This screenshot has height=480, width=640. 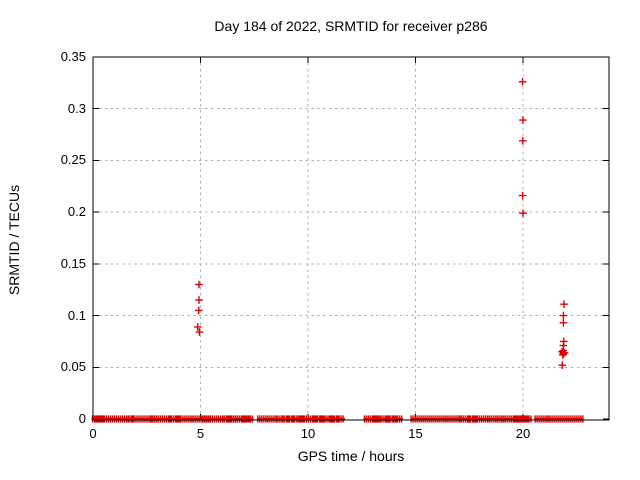 I want to click on y-tick-label: 0.3, so click(x=76, y=108).